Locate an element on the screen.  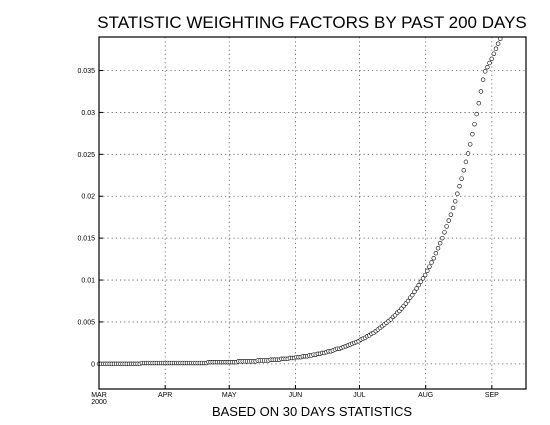
x-tick-label: MAR is located at coordinates (99, 395).